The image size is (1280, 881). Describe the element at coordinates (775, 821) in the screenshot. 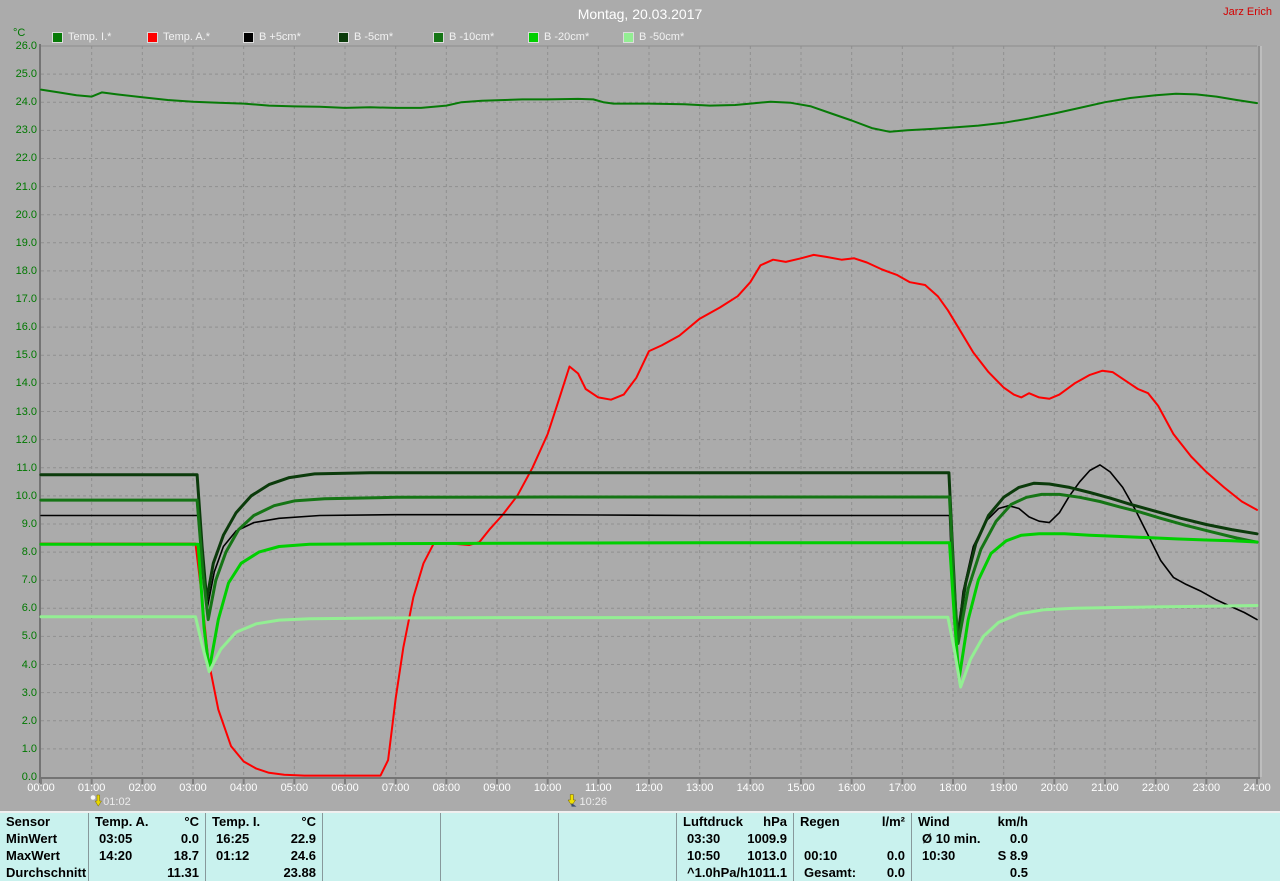

I see `sensor-unit: hPa` at that location.